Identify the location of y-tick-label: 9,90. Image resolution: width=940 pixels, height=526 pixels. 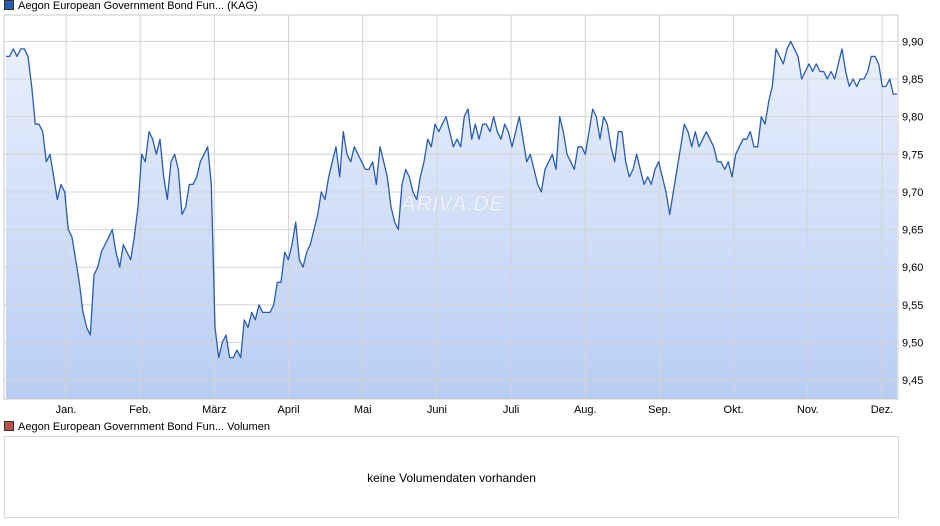
(912, 42).